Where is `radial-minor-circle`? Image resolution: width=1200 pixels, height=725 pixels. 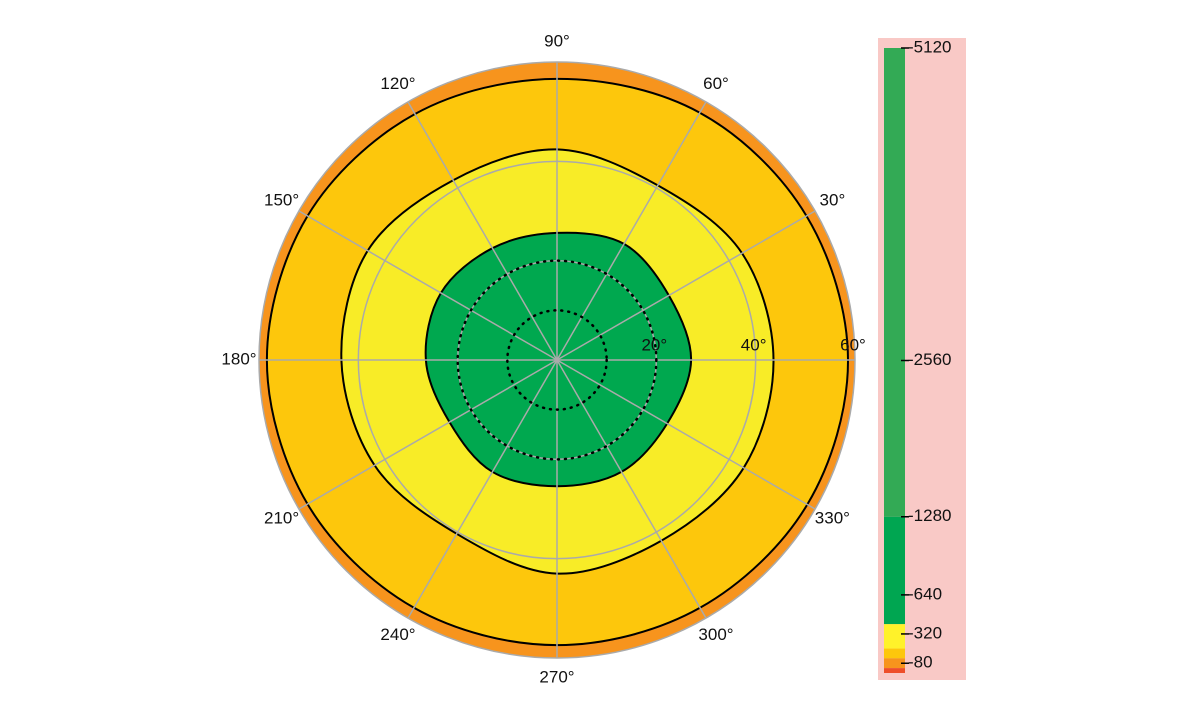 radial-minor-circle is located at coordinates (557, 360).